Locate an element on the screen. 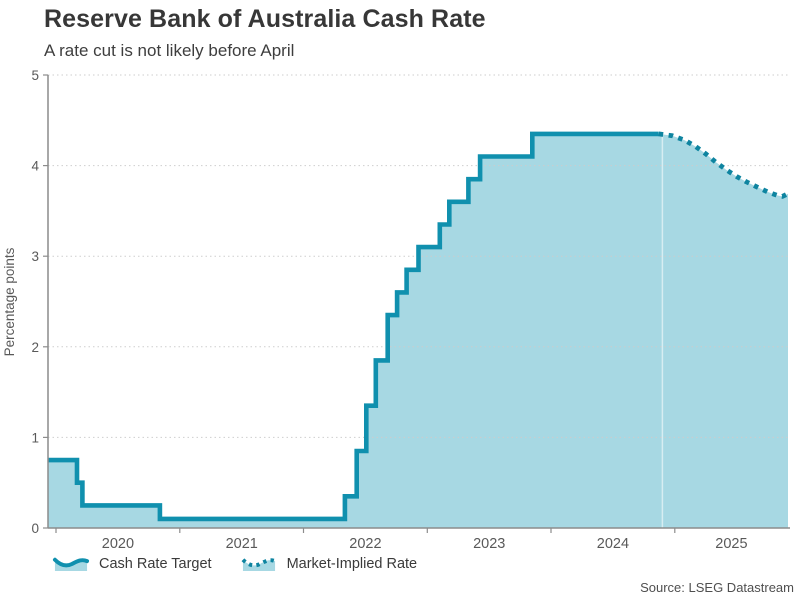 The image size is (801, 601). solid-line-swatch-icon is located at coordinates (71, 564).